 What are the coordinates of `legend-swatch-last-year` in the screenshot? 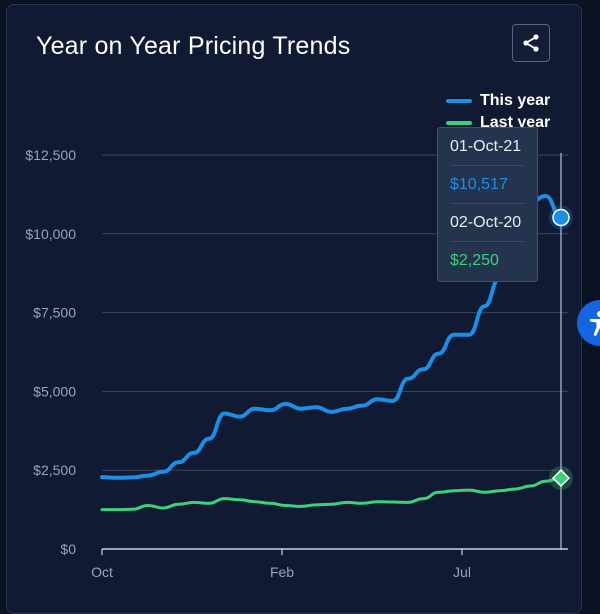 It's located at (459, 123).